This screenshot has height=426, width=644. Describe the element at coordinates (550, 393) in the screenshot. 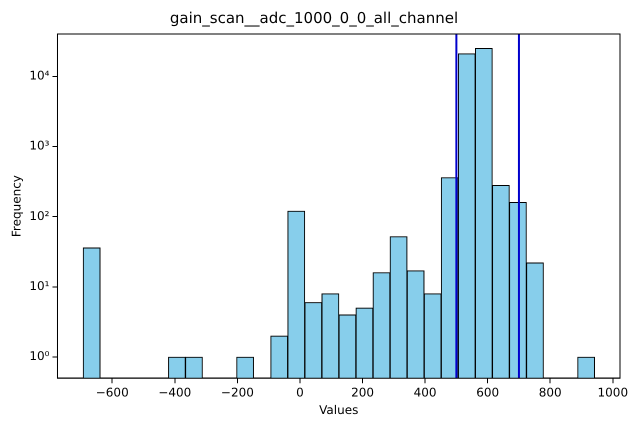

I see `x-tick-label: 800` at that location.